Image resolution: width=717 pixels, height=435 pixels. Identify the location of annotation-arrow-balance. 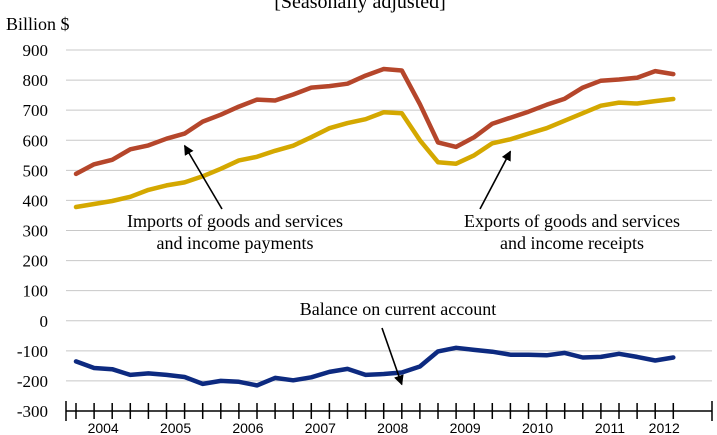
(392, 356).